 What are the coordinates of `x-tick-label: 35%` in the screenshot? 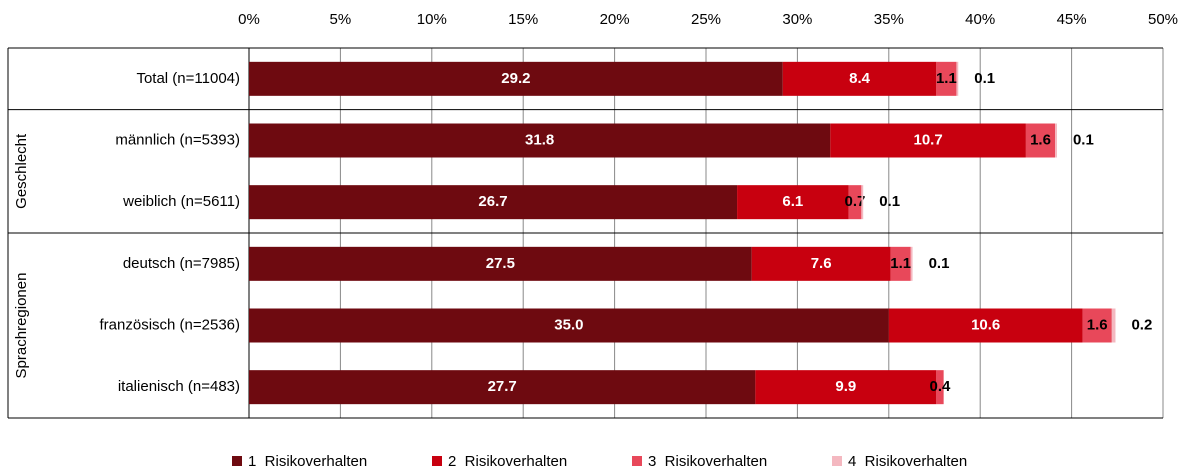 It's located at (889, 19).